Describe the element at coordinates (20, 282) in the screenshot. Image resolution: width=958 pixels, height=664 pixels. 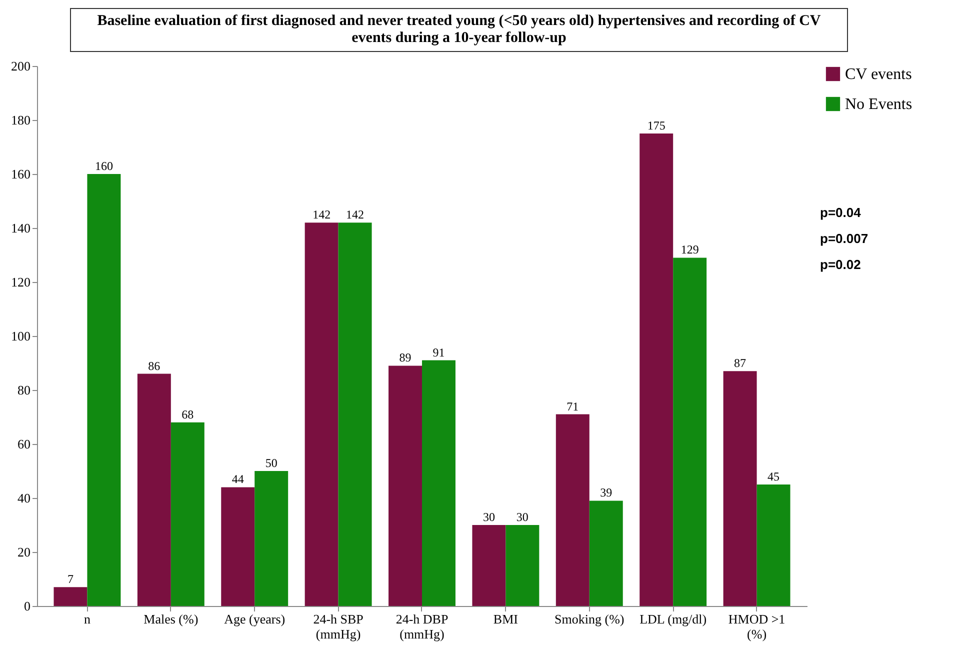
I see `y-tick-label: 120` at that location.